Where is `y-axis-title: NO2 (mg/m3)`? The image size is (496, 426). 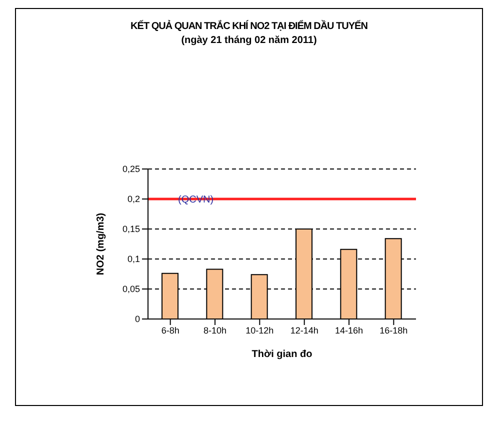 y-axis-title: NO2 (mg/m3) is located at coordinates (101, 244).